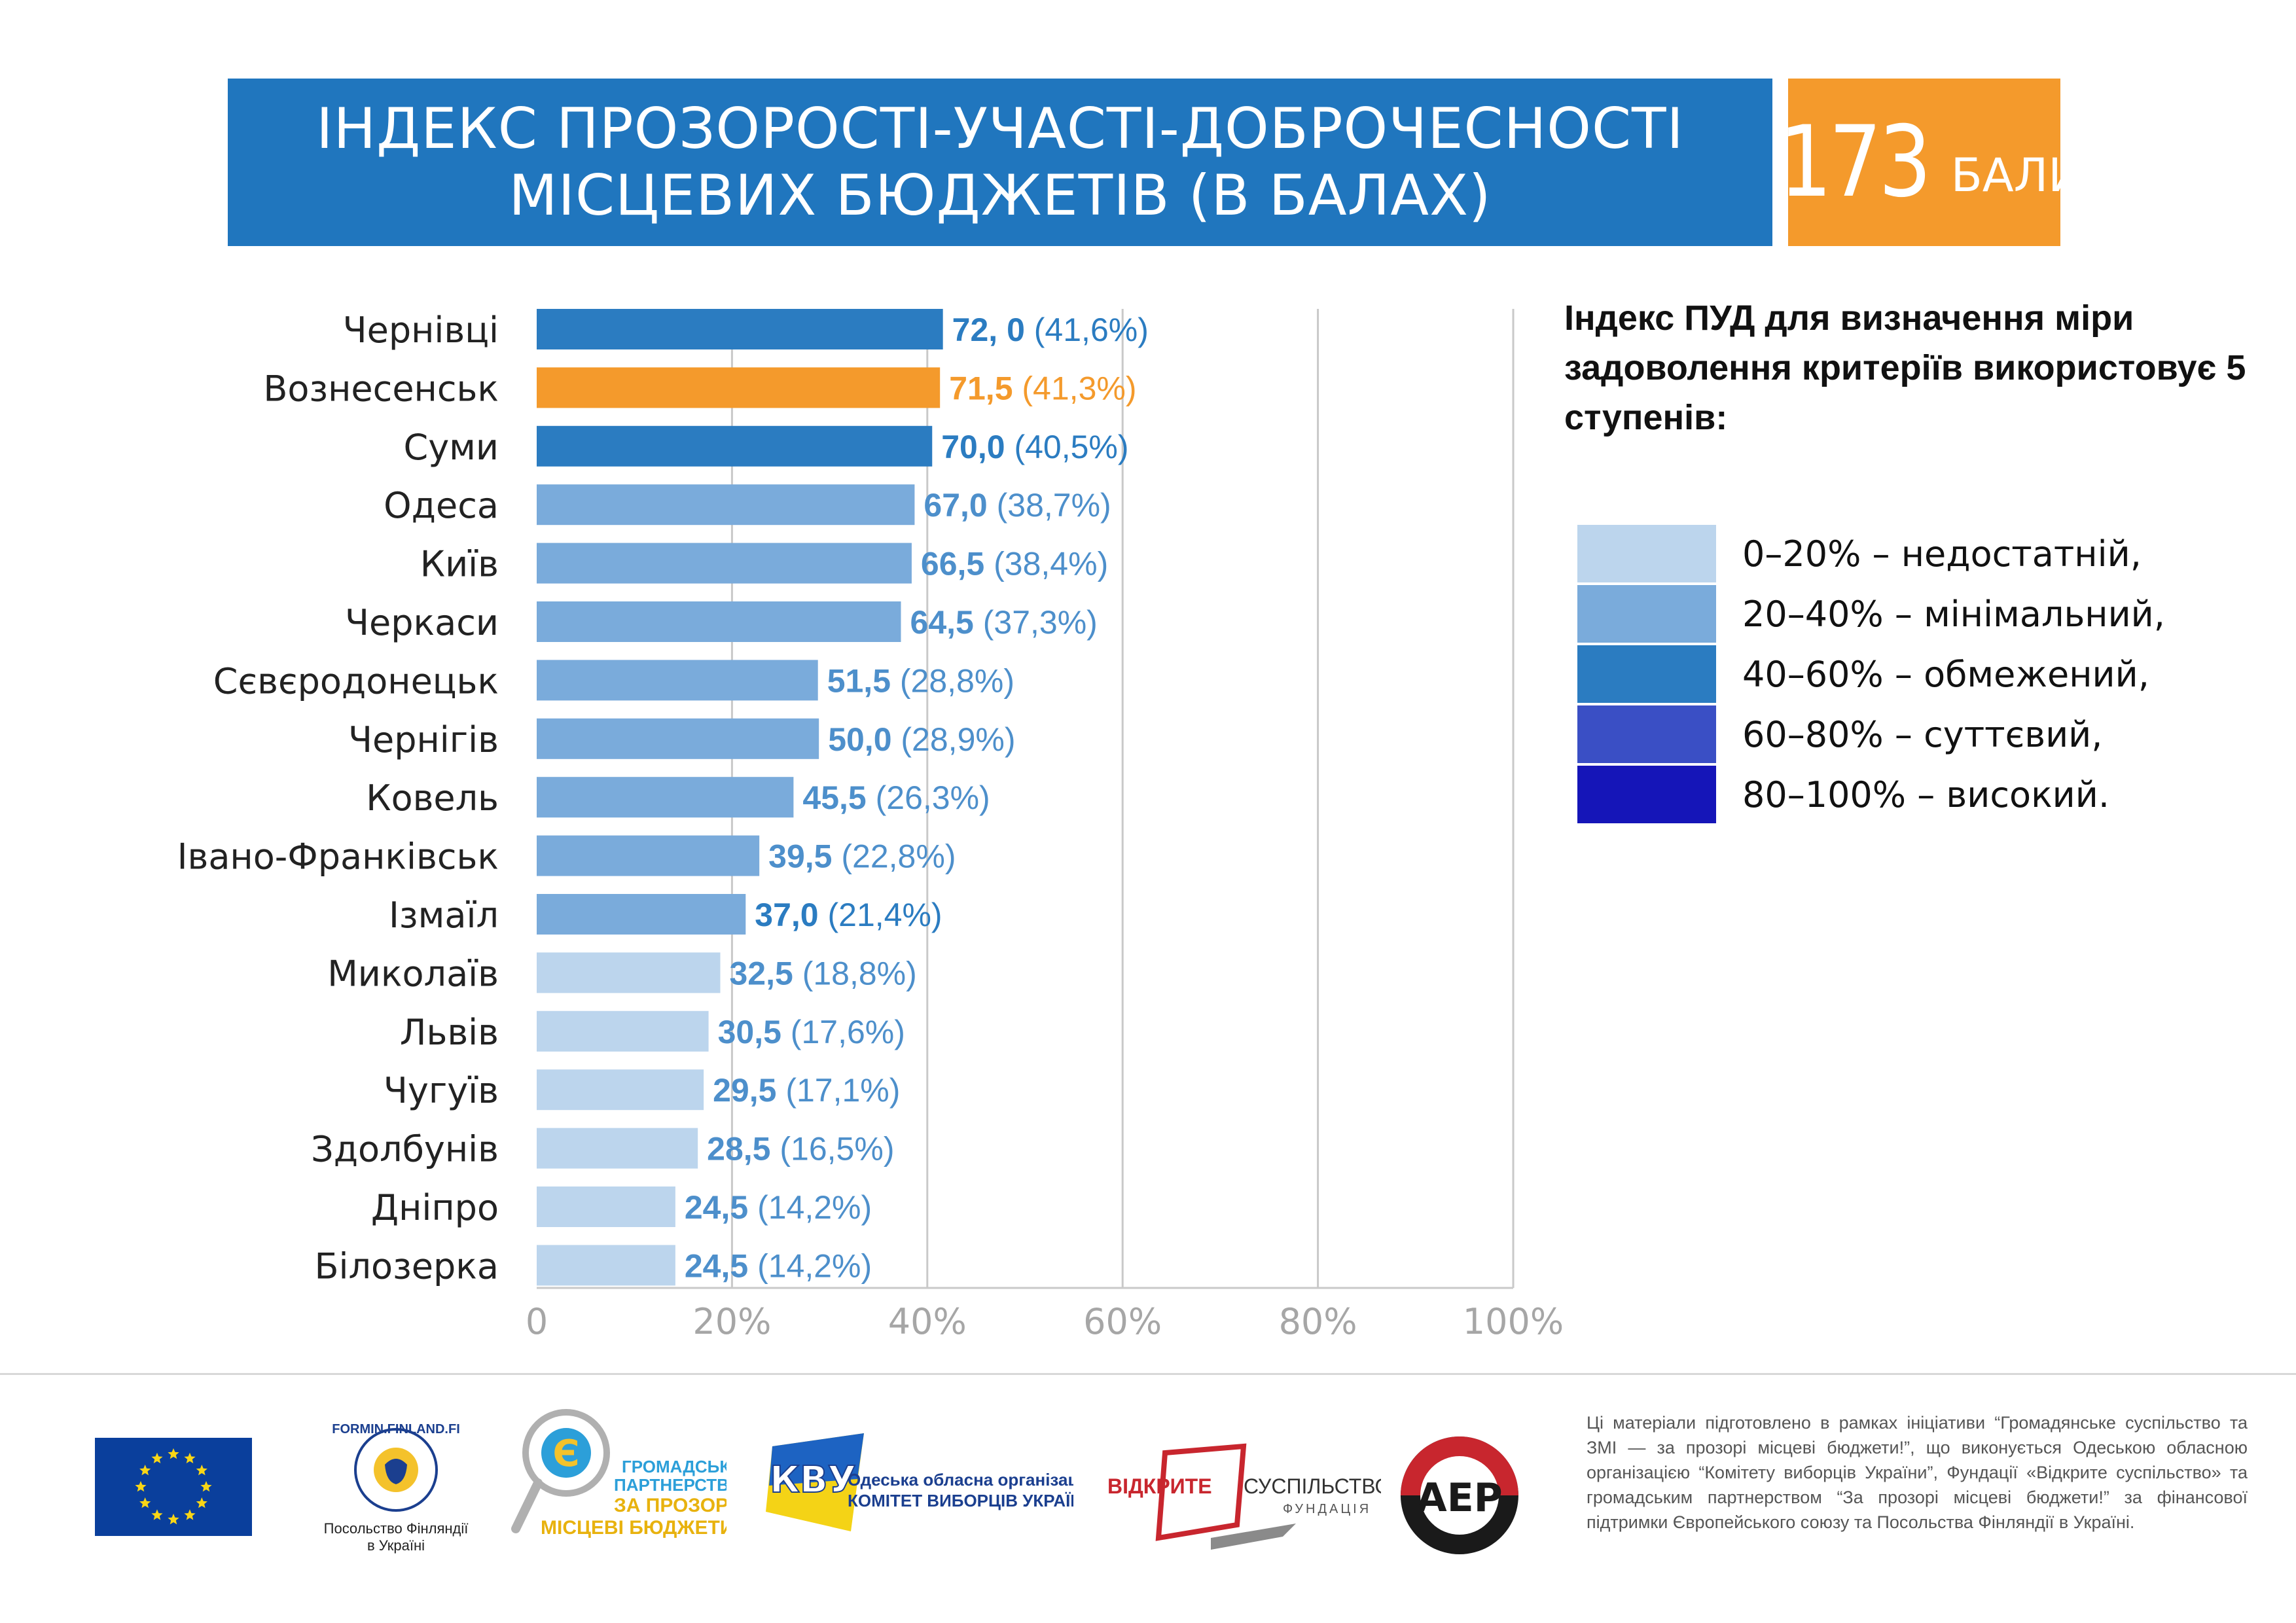 Image resolution: width=2296 pixels, height=1623 pixels. Describe the element at coordinates (977, 447) in the screenshot. I see `value-score: 70,0` at that location.